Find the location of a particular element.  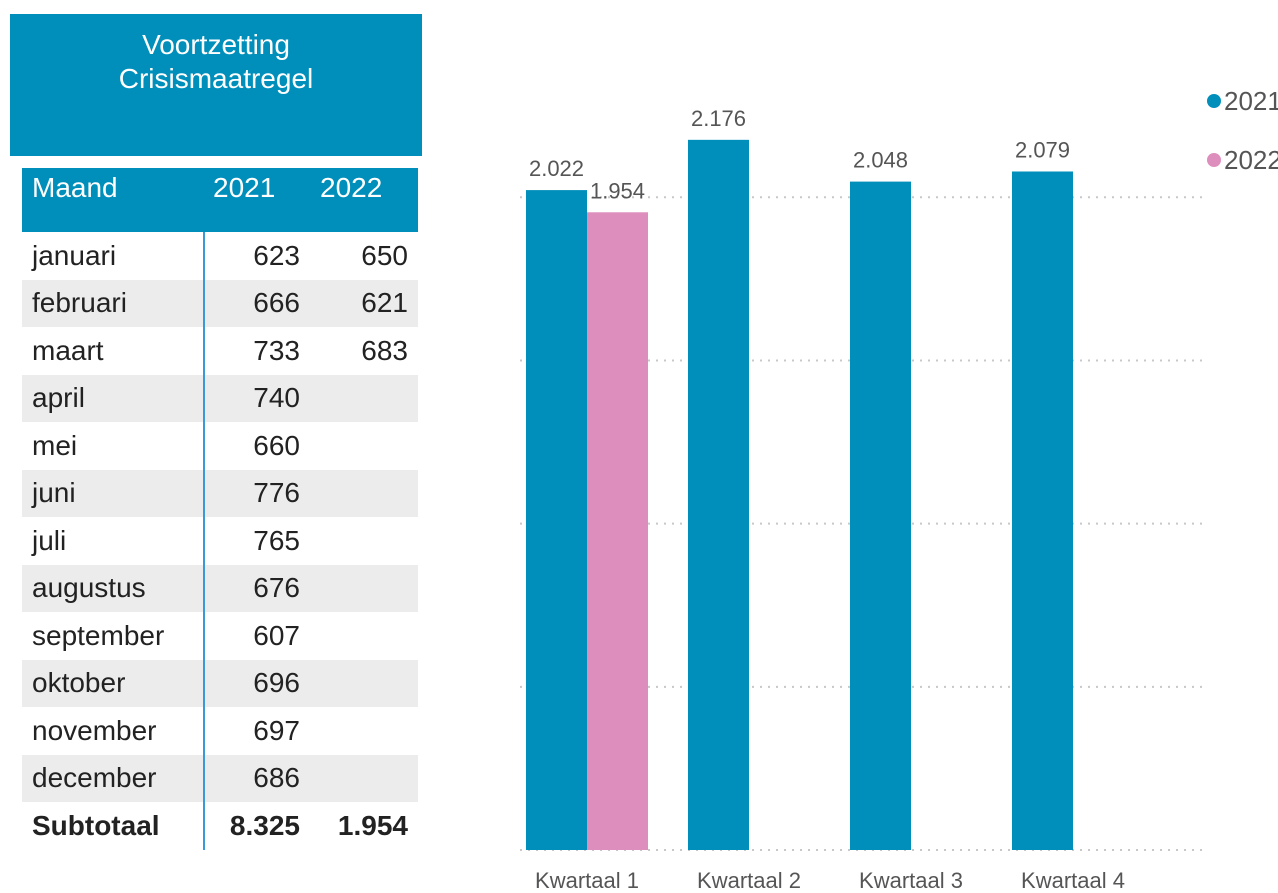

table-cell: 623 is located at coordinates (256, 256).